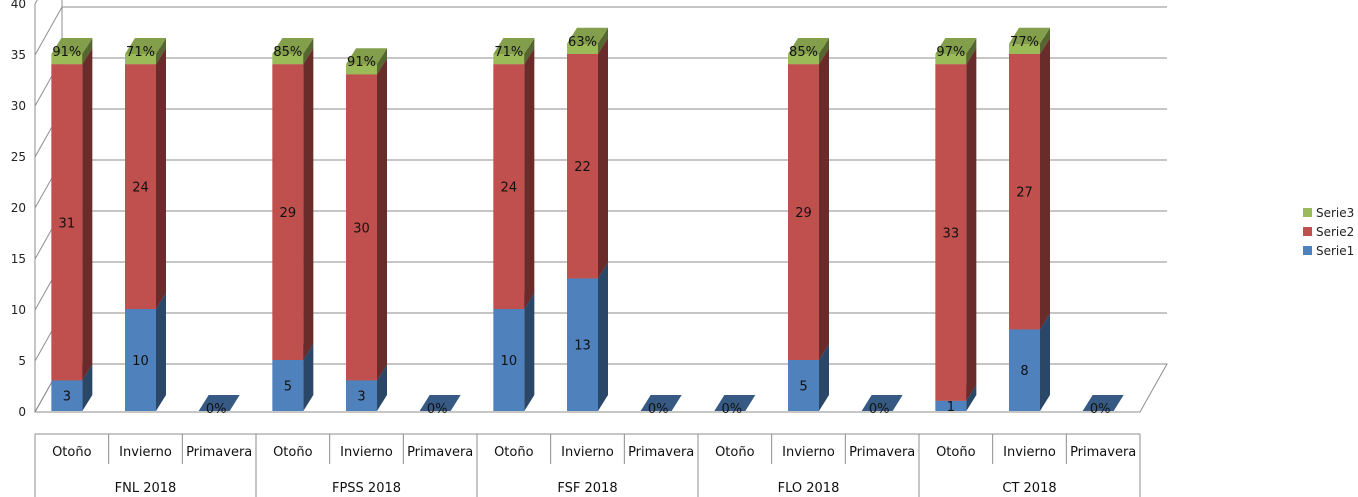 This screenshot has width=1358, height=497. I want to click on legend-item: Serie1, so click(1328, 250).